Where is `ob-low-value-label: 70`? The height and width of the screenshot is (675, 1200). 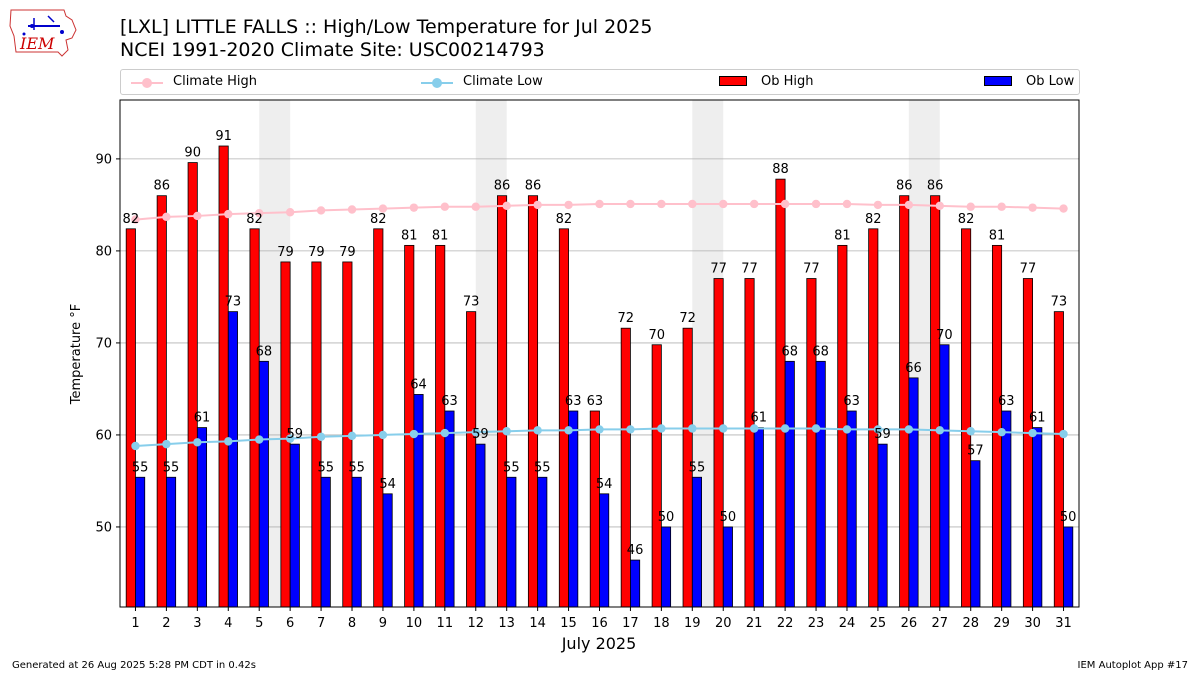 ob-low-value-label: 70 is located at coordinates (944, 335).